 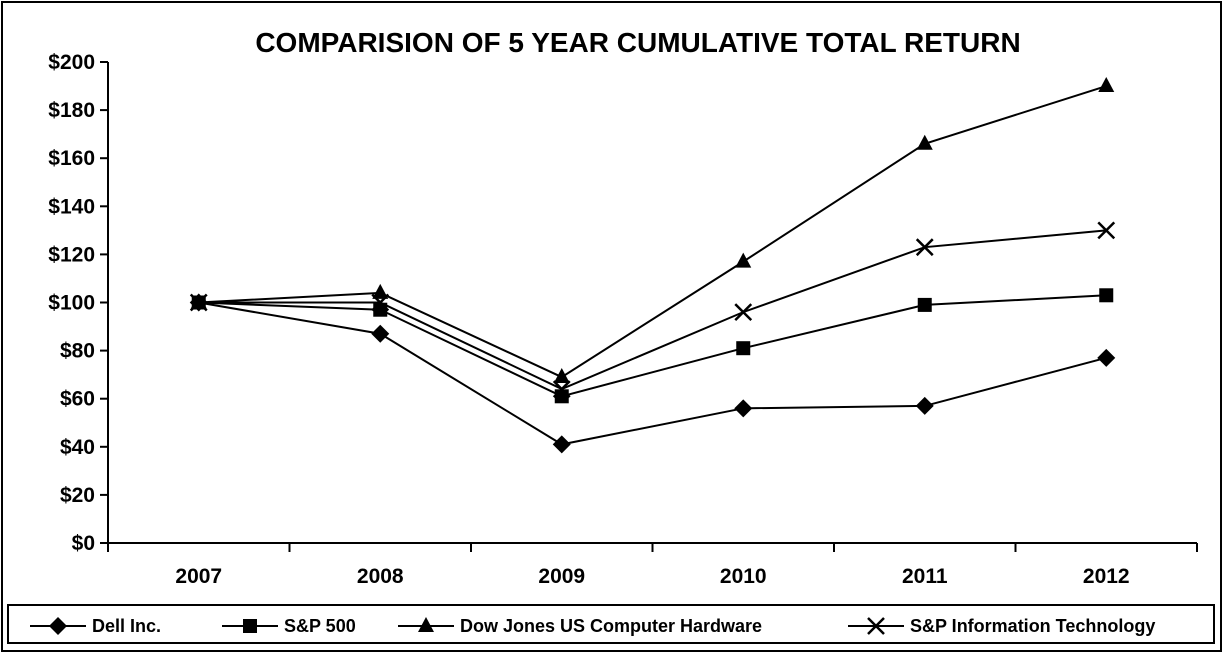 I want to click on legend-label: Dell Inc., so click(x=126, y=626).